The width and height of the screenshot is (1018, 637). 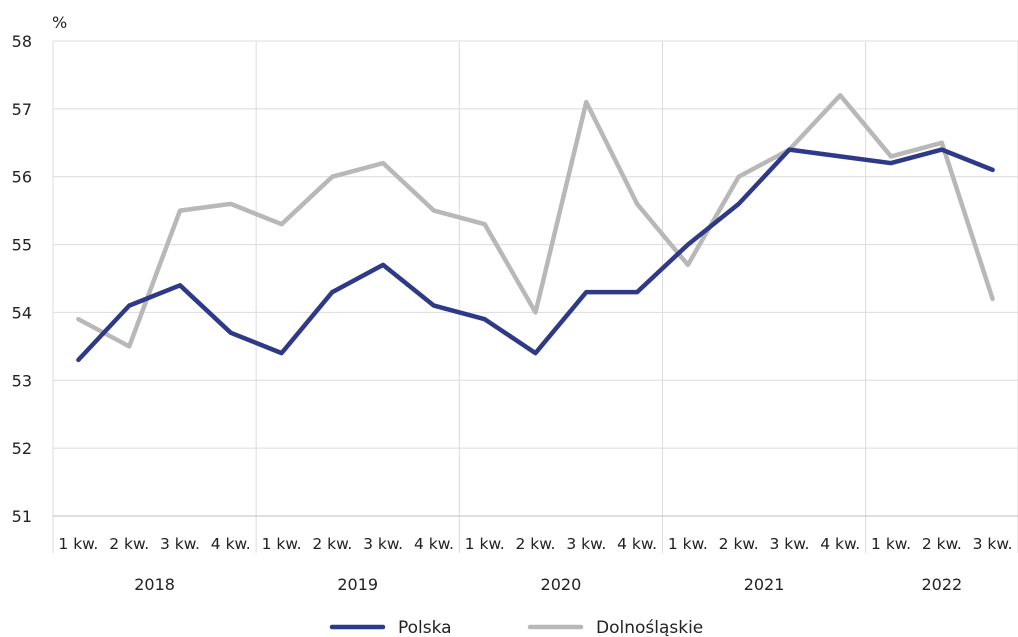 What do you see at coordinates (22, 380) in the screenshot?
I see `y-tick-label: 53` at bounding box center [22, 380].